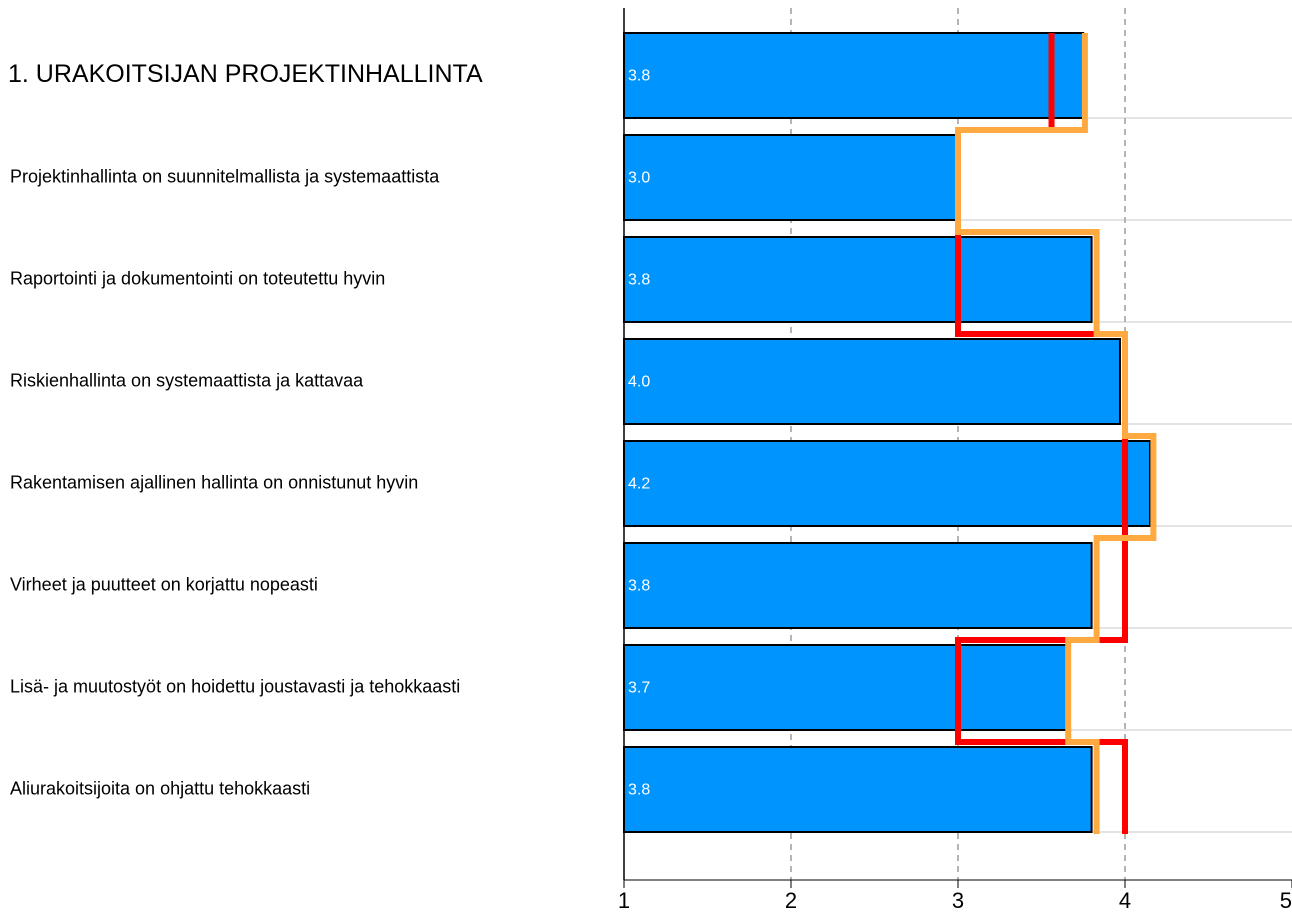 The width and height of the screenshot is (1292, 914). Describe the element at coordinates (791, 900) in the screenshot. I see `x-tick-label: 2` at that location.